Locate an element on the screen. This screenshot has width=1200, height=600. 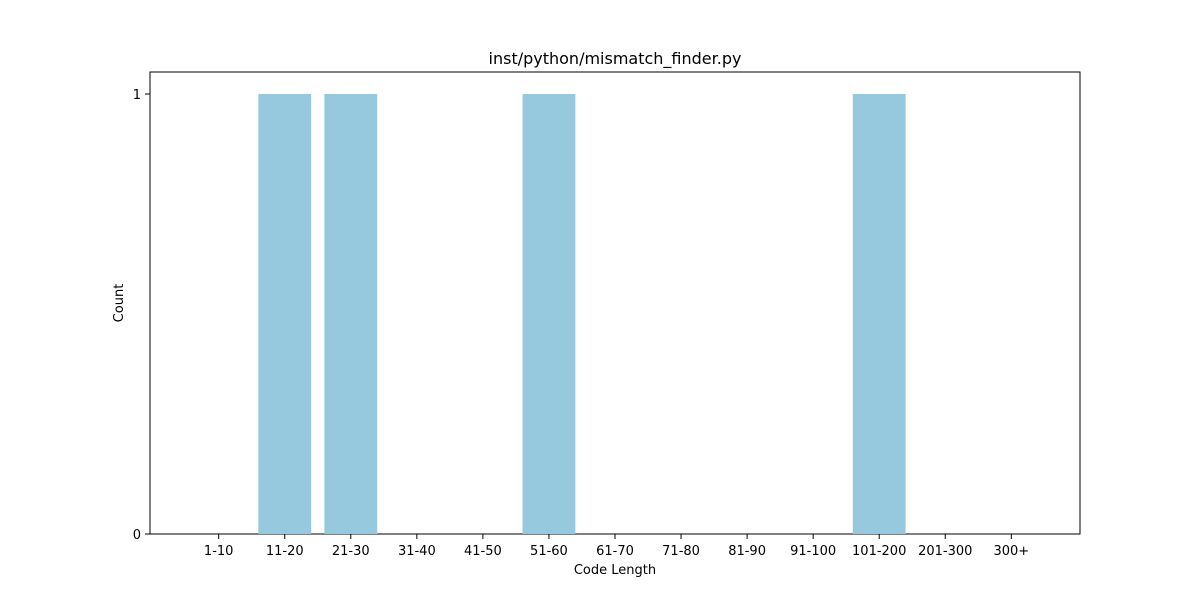
x-tick-label: 11-20 is located at coordinates (285, 551).